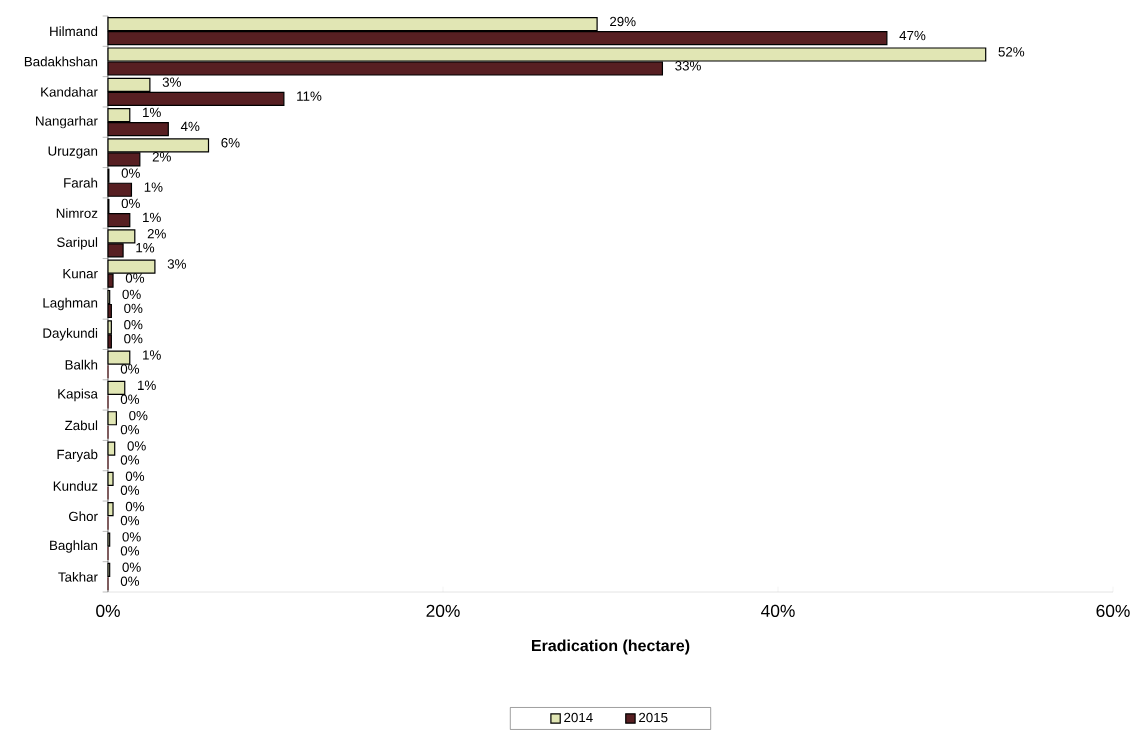  I want to click on y-tick-label: Laghman, so click(70, 304).